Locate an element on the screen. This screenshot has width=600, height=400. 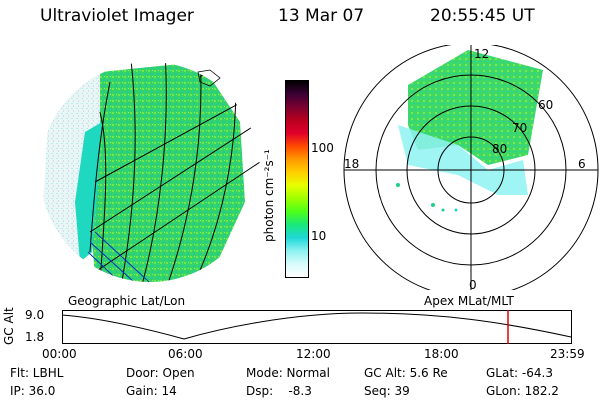
observation-time: 20:55:45 UT is located at coordinates (482, 16).